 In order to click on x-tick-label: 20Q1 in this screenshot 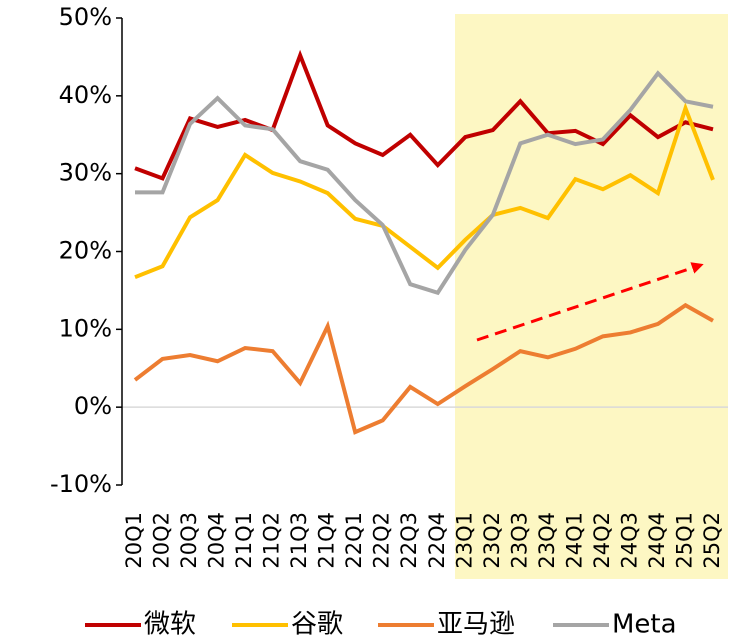, I will do `click(134, 540)`.